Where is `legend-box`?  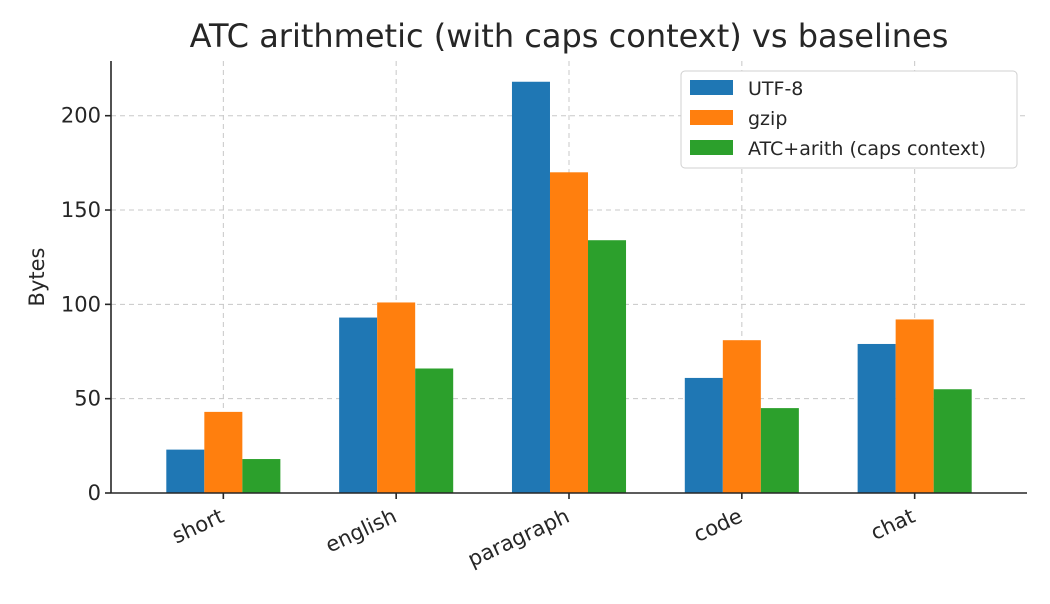
legend-box is located at coordinates (849, 119).